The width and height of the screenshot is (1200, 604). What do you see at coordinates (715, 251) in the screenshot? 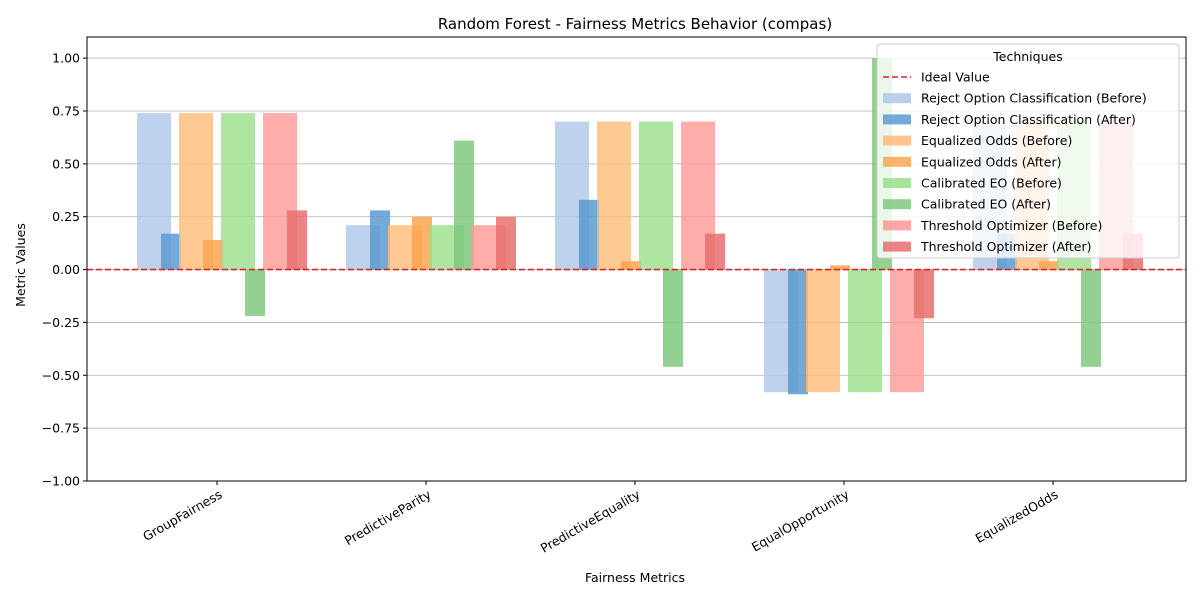
I see `bar-after-t3-c2` at bounding box center [715, 251].